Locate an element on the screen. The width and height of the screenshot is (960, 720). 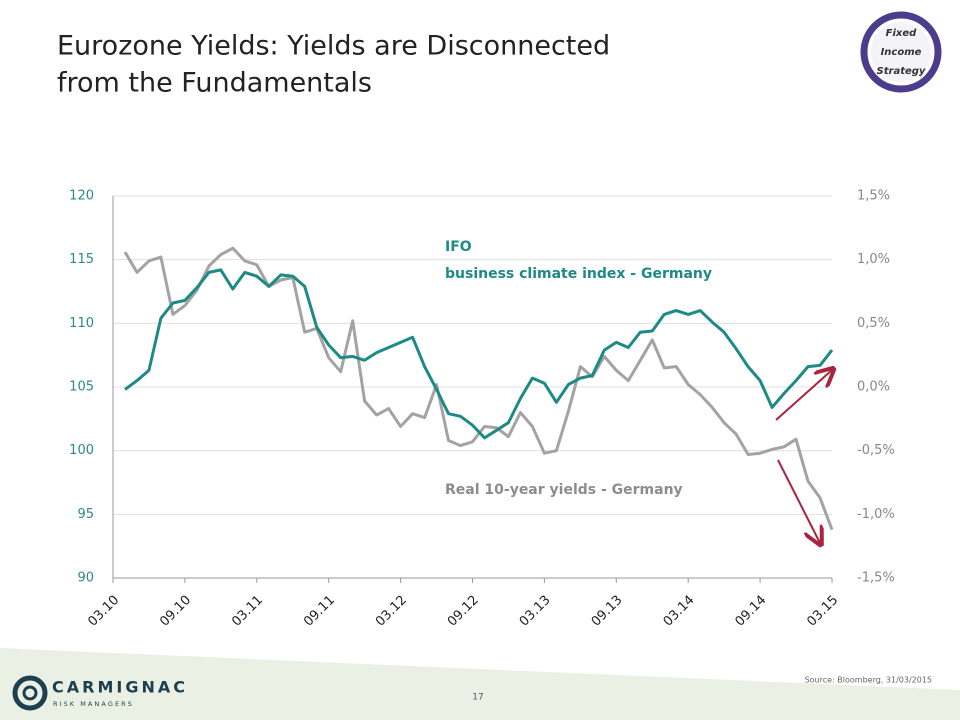
footer-band is located at coordinates (480, 684).